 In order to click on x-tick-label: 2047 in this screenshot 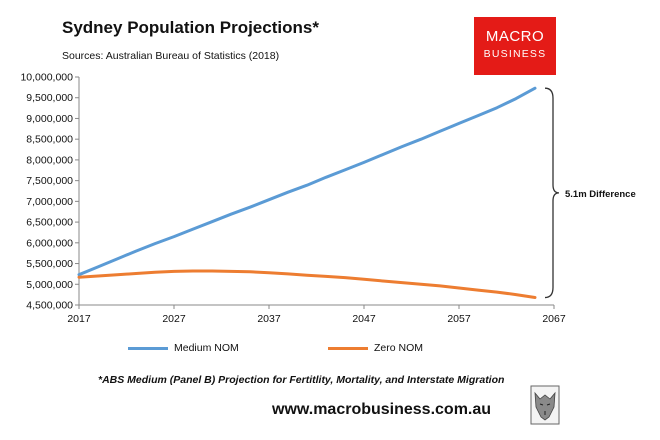, I will do `click(364, 319)`.